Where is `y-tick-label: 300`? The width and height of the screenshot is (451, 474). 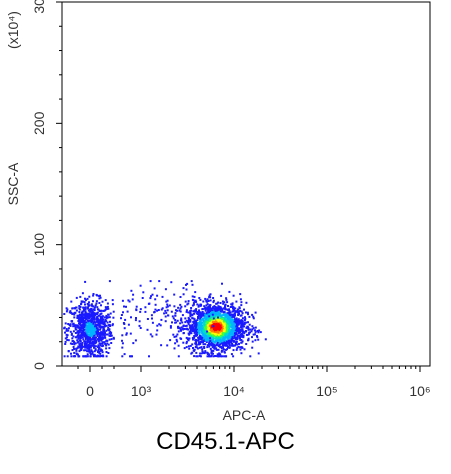
y-tick-label: 300 is located at coordinates (39, 7).